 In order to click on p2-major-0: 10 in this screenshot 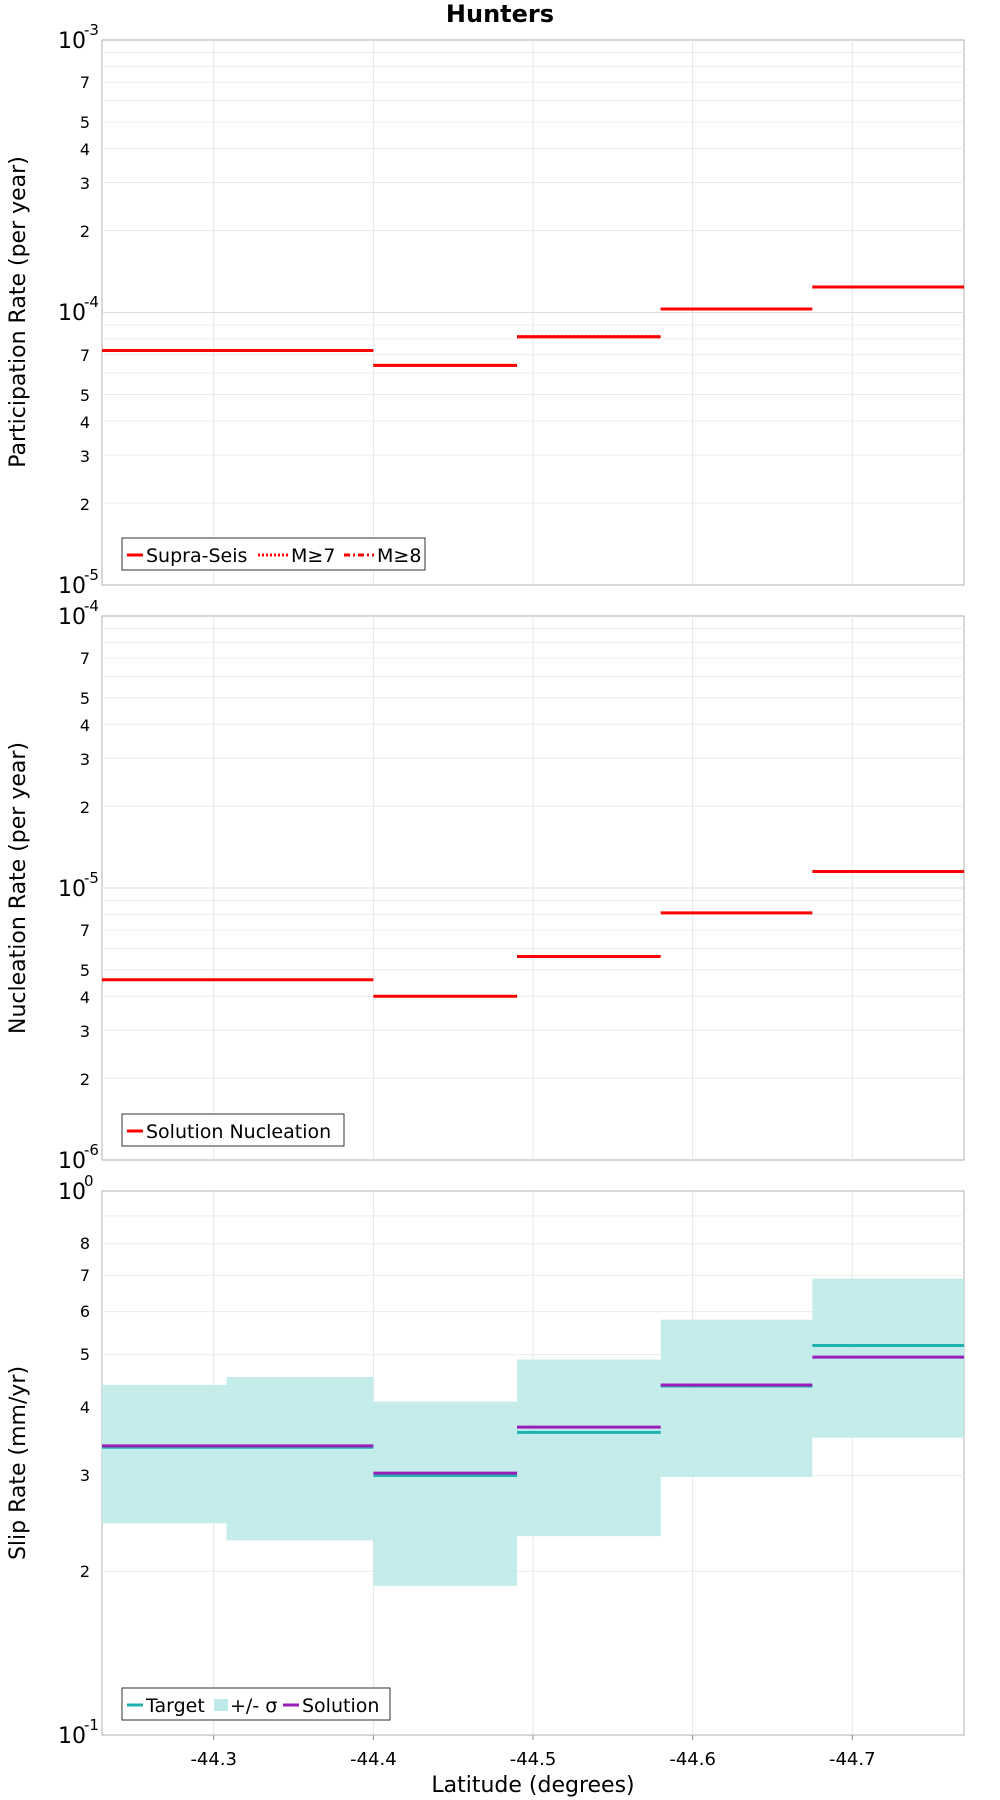, I will do `click(72, 617)`.